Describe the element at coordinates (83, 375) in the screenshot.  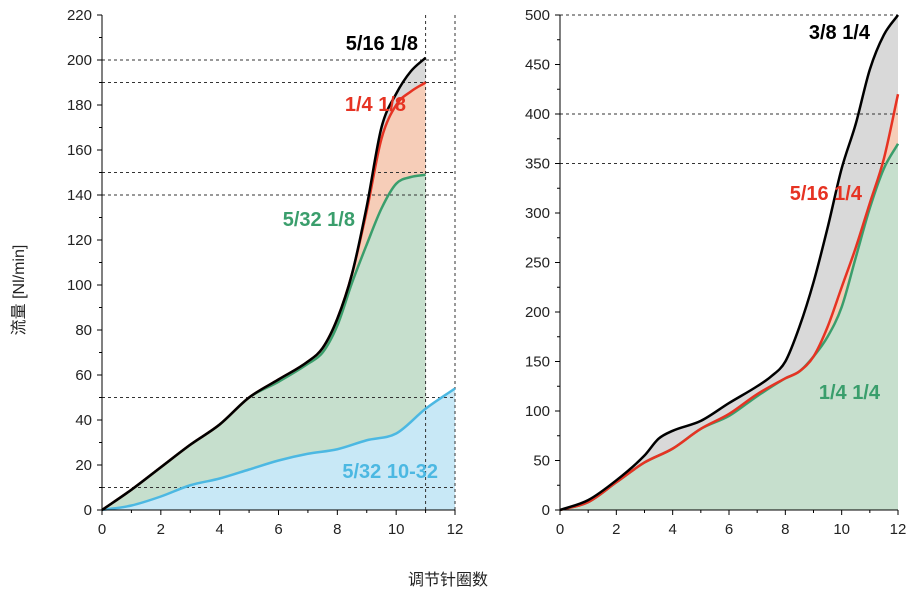
I see `y-tick-label: 60` at that location.